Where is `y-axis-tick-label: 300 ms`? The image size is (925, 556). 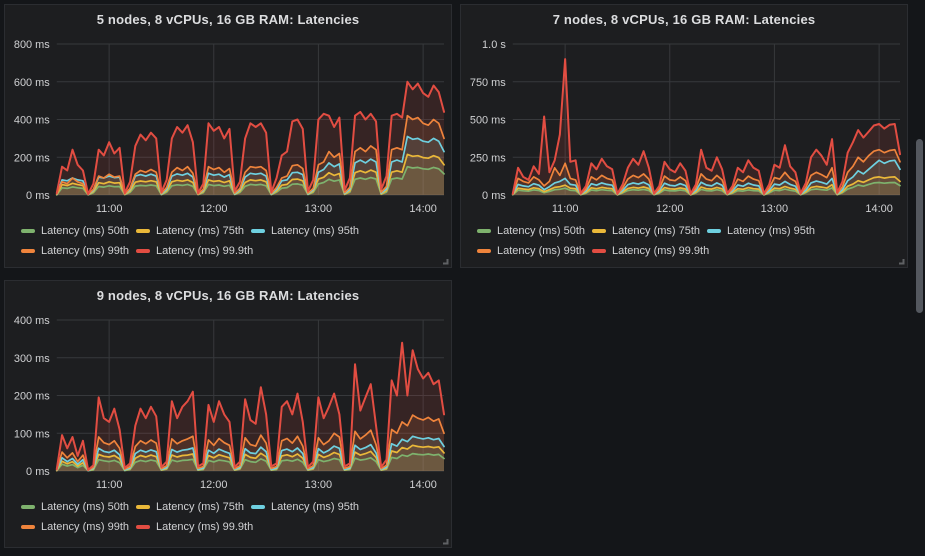
y-axis-tick-label: 300 ms is located at coordinates (32, 359).